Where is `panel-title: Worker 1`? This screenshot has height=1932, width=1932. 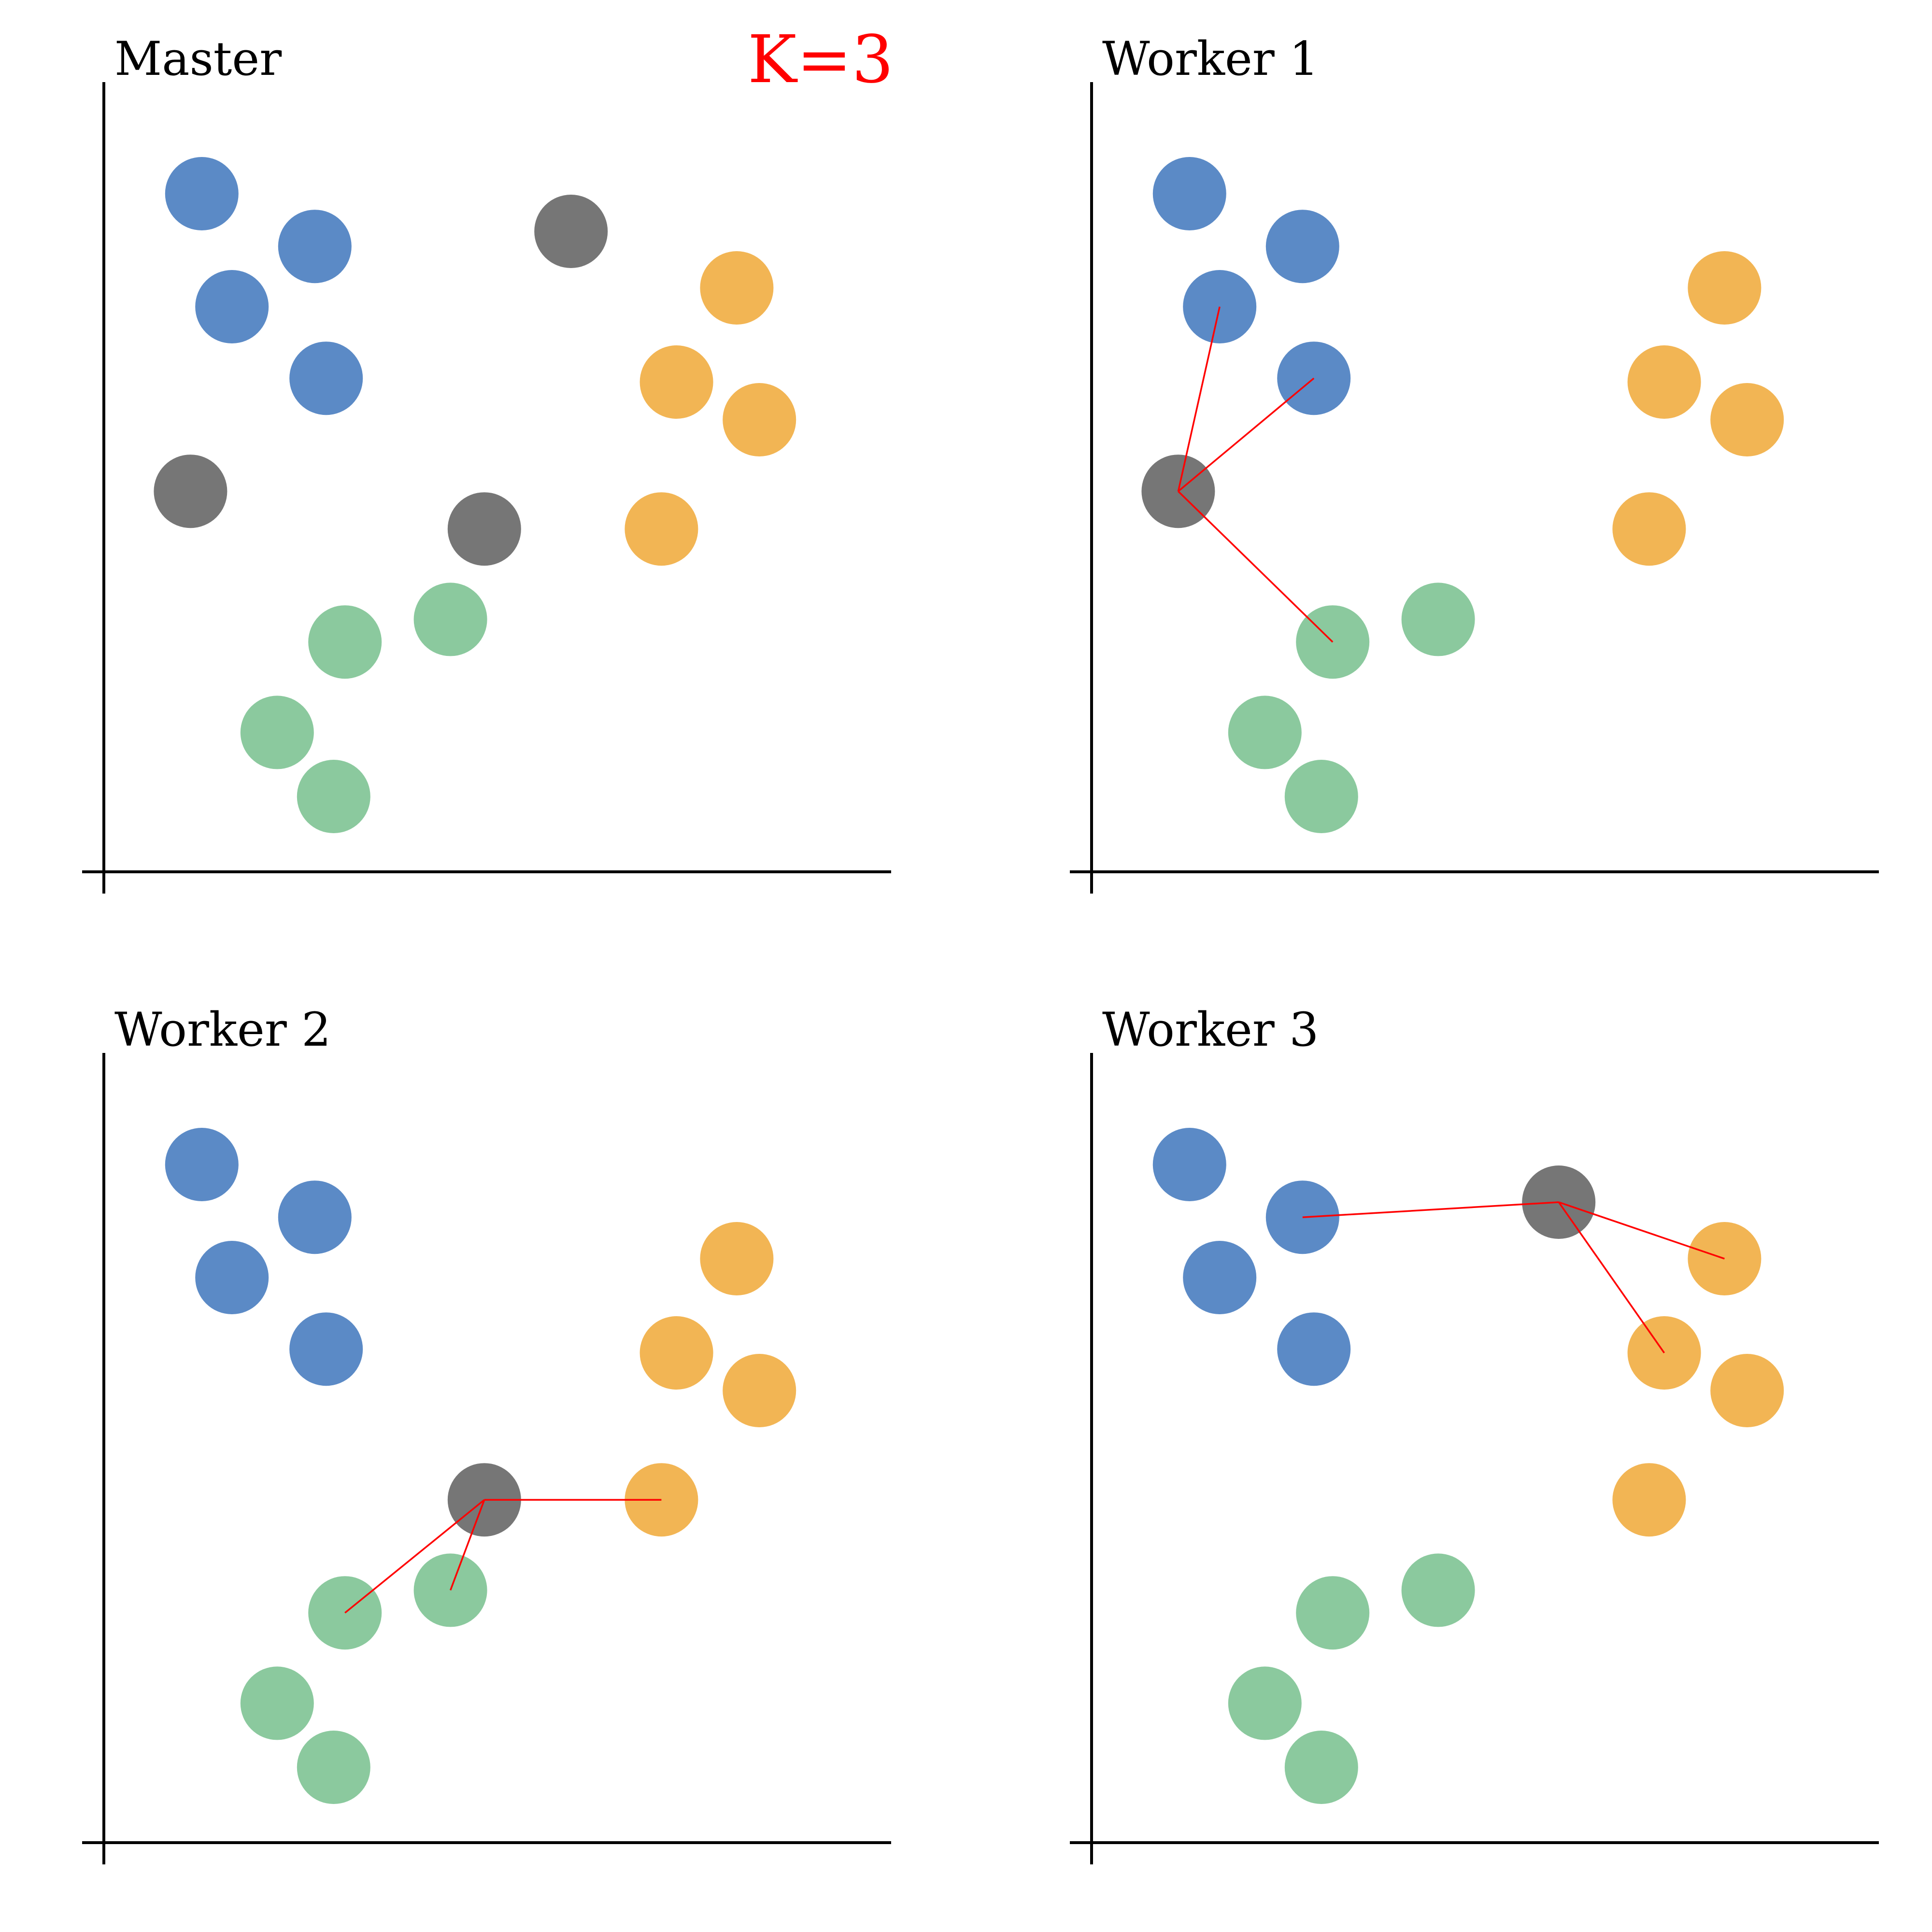
panel-title: Worker 1 is located at coordinates (1210, 59).